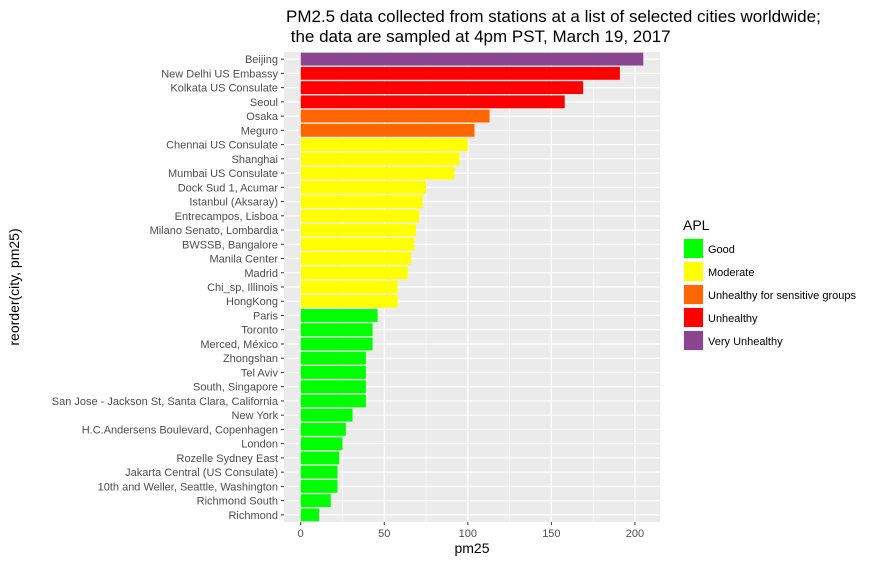 The width and height of the screenshot is (887, 569). What do you see at coordinates (228, 188) in the screenshot?
I see `y-tick-label: Dock Sud 1, Acumar` at bounding box center [228, 188].